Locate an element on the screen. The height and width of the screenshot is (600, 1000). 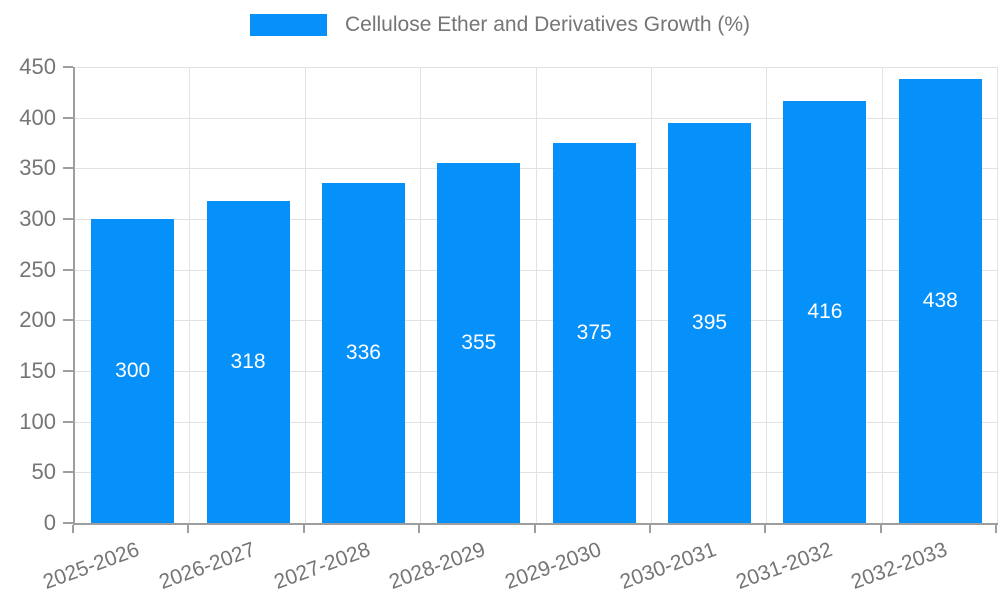
y-axis-label-250: 250 is located at coordinates (37, 269).